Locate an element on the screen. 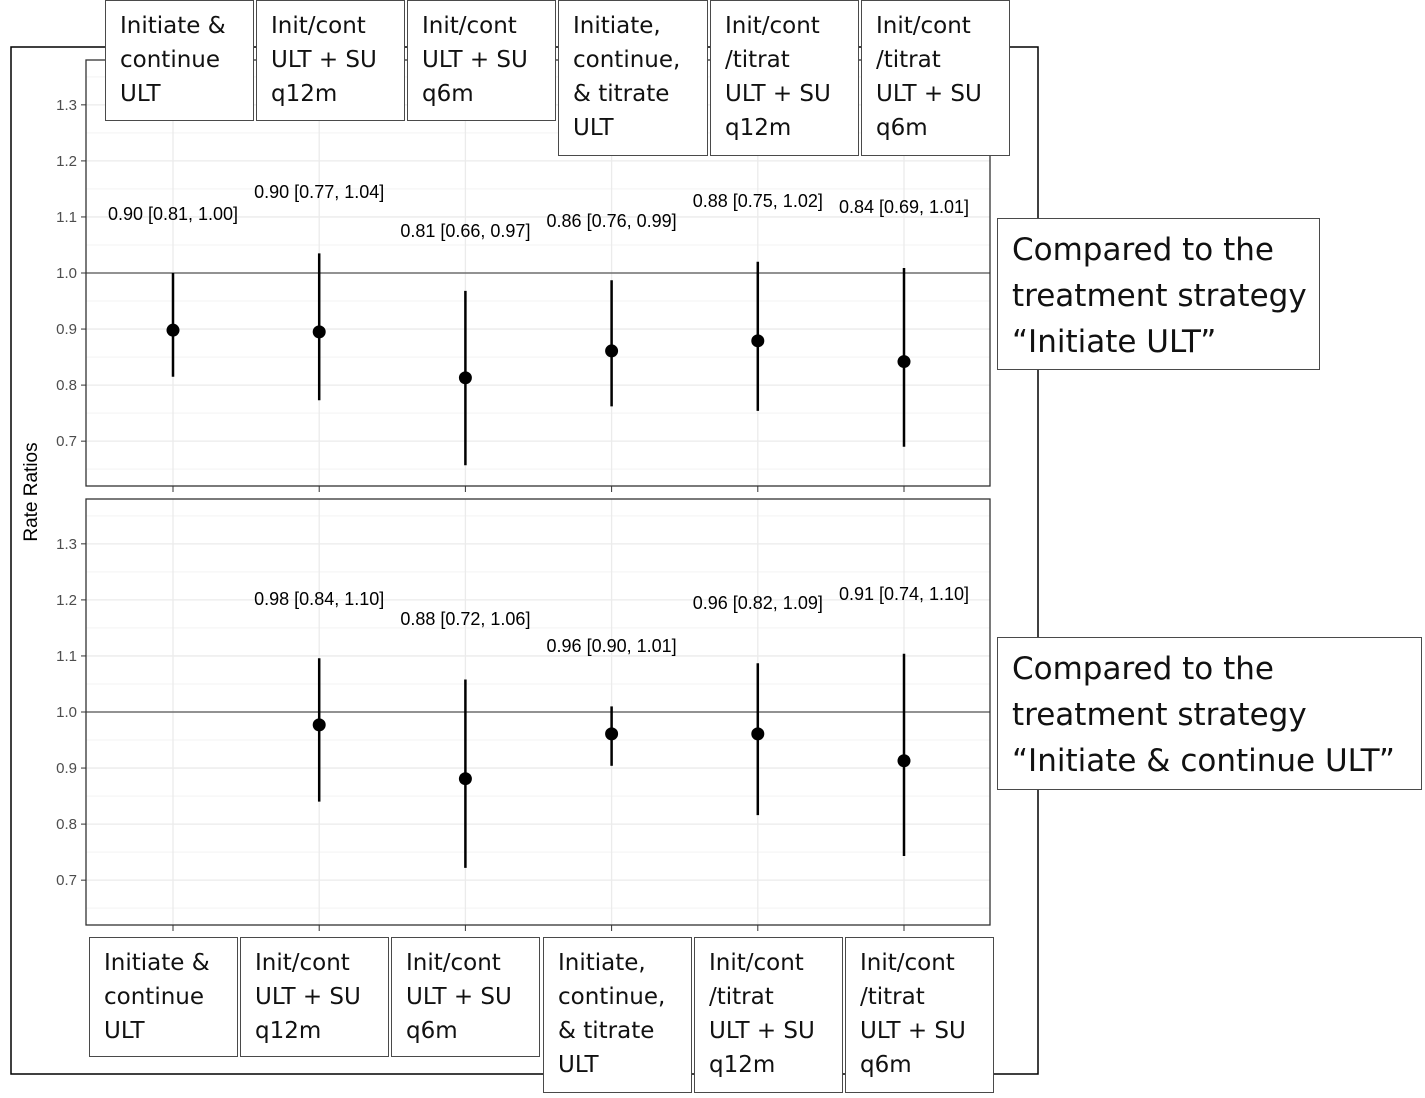 The height and width of the screenshot is (1098, 1425). estimate-label: 0.90 [0.81, 1.00] is located at coordinates (173, 214).